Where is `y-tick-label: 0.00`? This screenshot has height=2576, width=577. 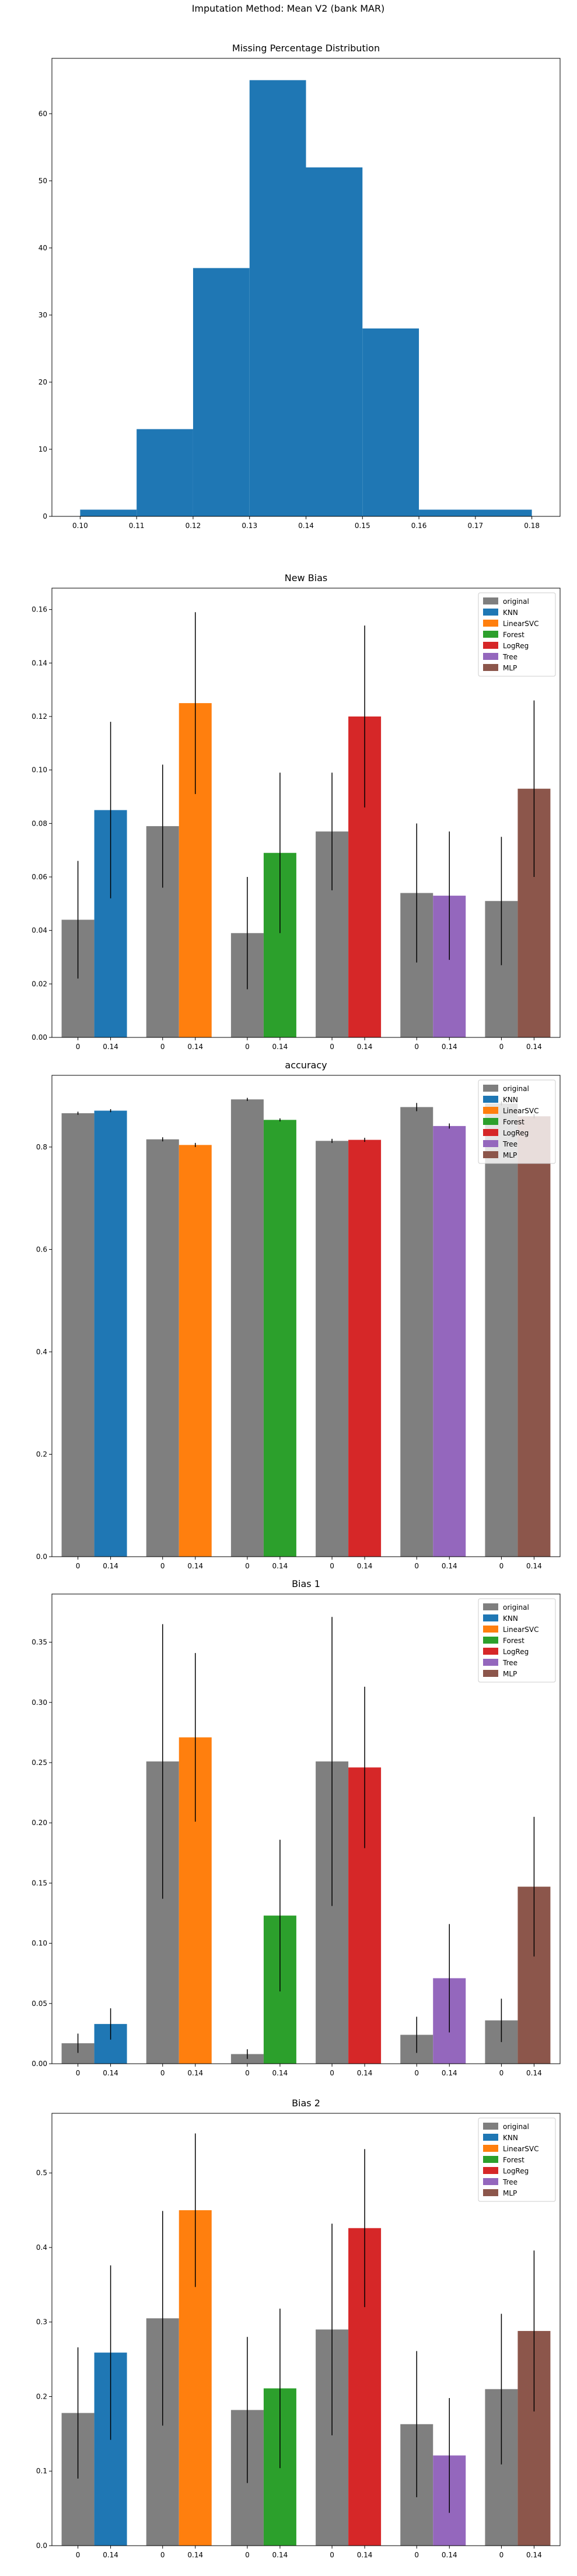
y-tick-label: 0.00 is located at coordinates (39, 2064).